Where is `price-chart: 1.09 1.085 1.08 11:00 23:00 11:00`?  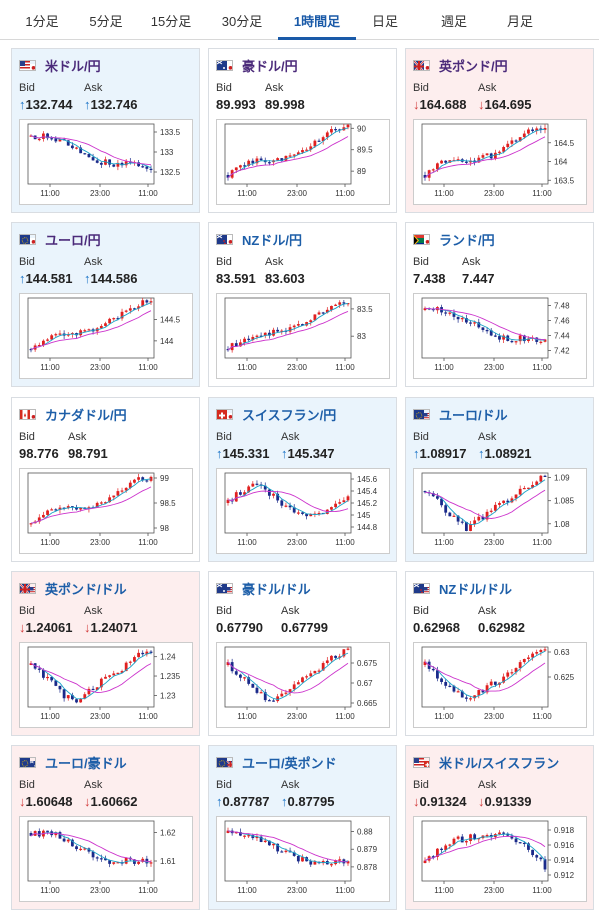 price-chart: 1.09 1.085 1.08 11:00 23:00 11:00 is located at coordinates (500, 511).